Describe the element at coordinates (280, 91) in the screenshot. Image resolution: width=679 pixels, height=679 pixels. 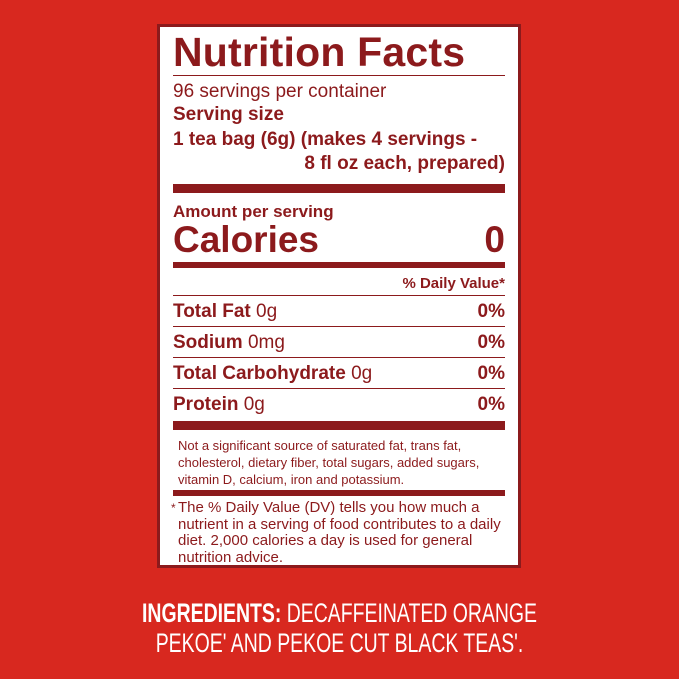
I see `servings-per-container: 96 servings per container` at that location.